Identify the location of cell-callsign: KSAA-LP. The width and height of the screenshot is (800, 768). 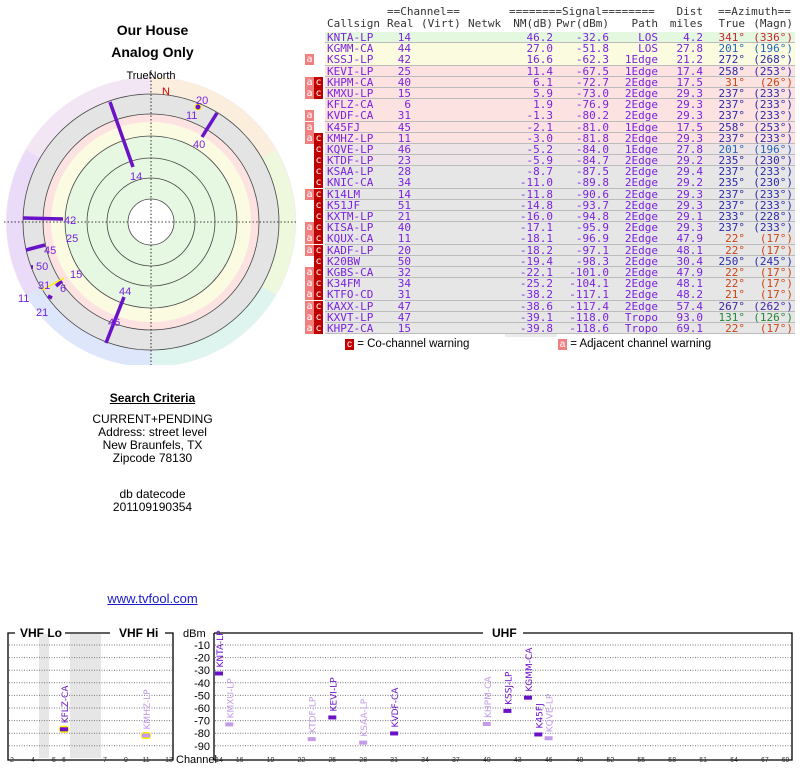
(350, 172).